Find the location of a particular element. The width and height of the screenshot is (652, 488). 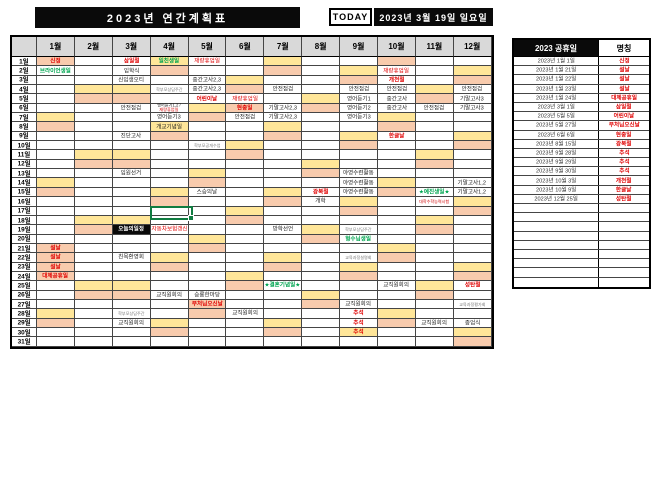

cell-m11-d17 is located at coordinates (434, 211).